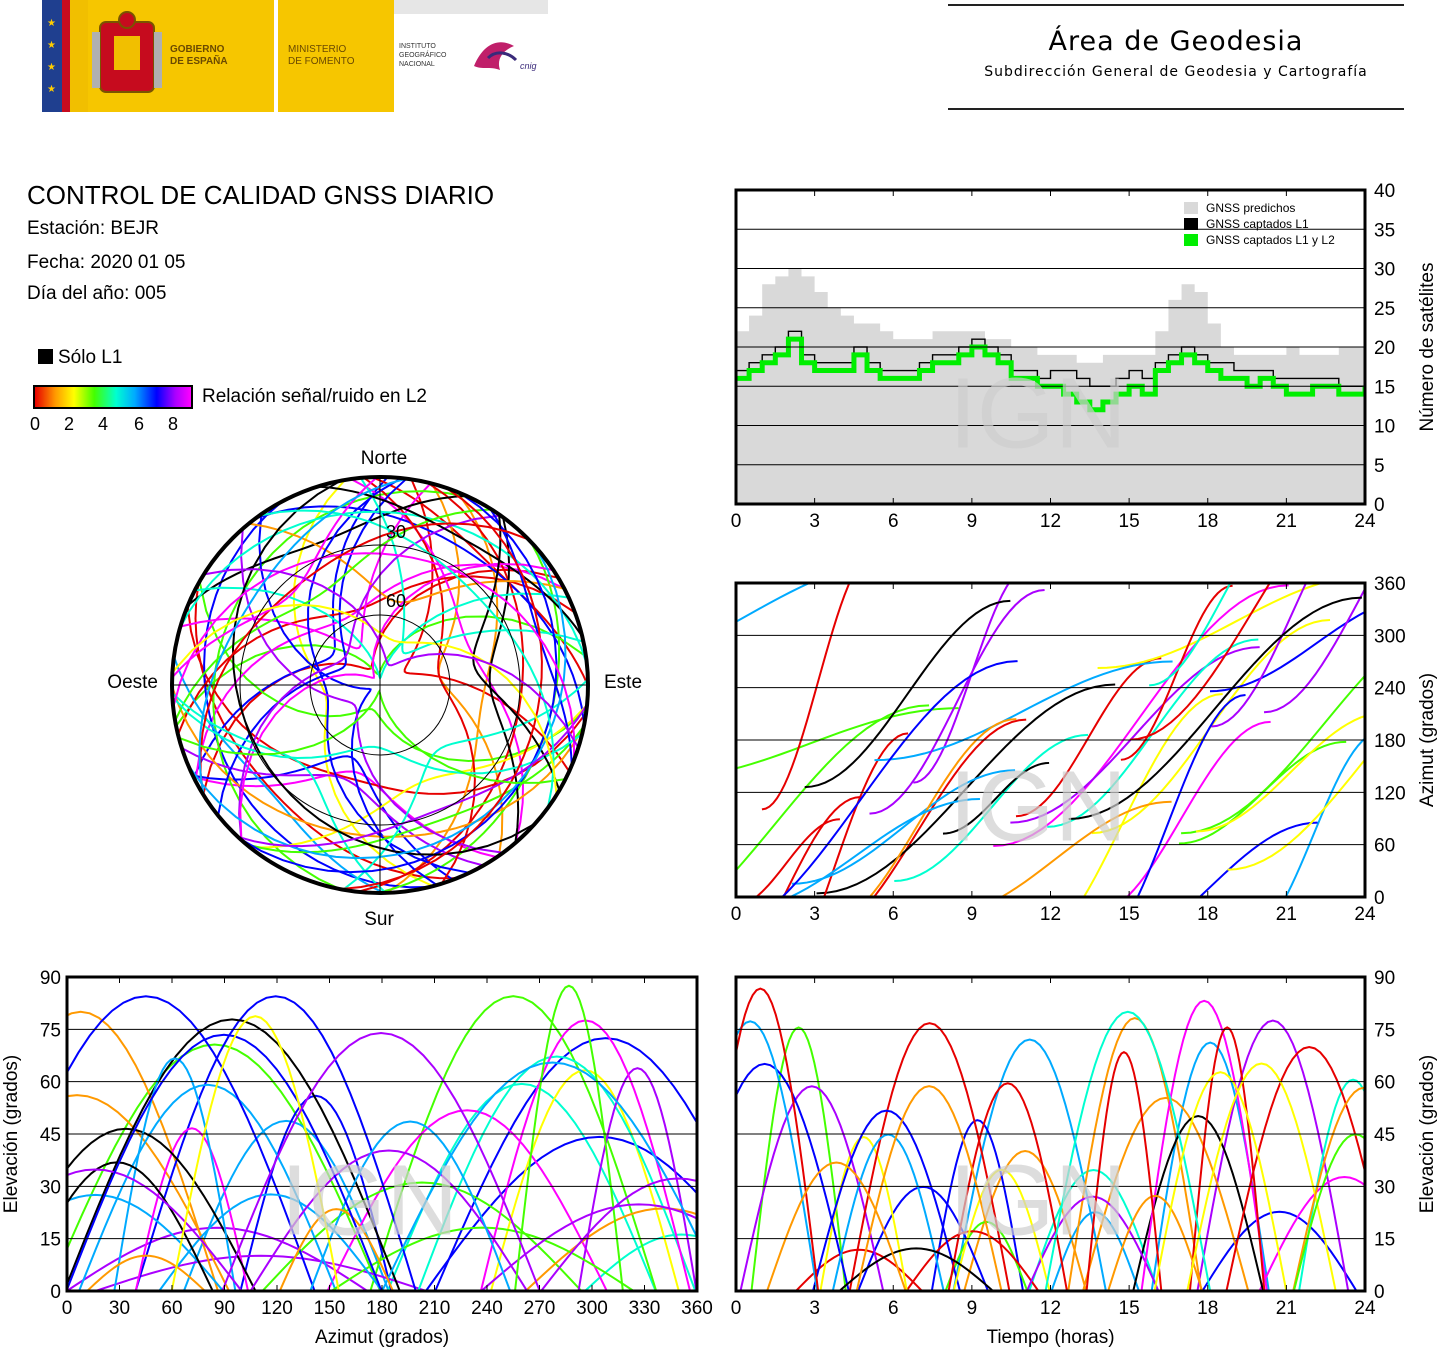 The width and height of the screenshot is (1445, 1350). I want to click on institute-label-1: INSTITUTO, so click(417, 46).